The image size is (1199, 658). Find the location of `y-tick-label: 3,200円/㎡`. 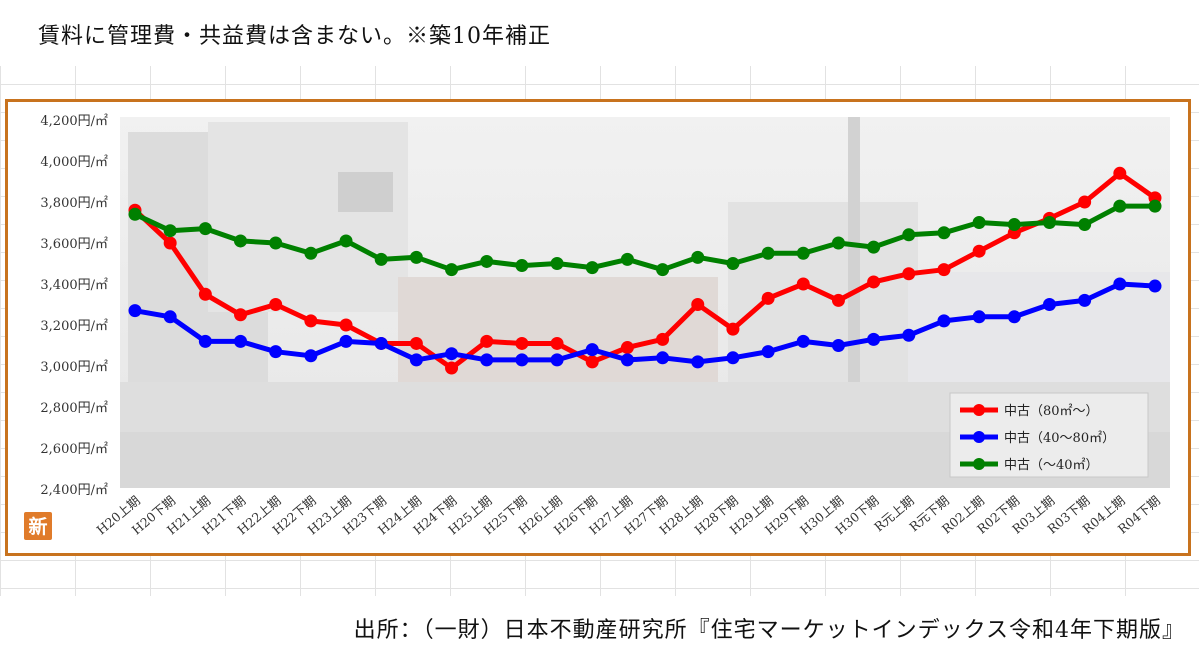

y-tick-label: 3,200円/㎡ is located at coordinates (74, 326).